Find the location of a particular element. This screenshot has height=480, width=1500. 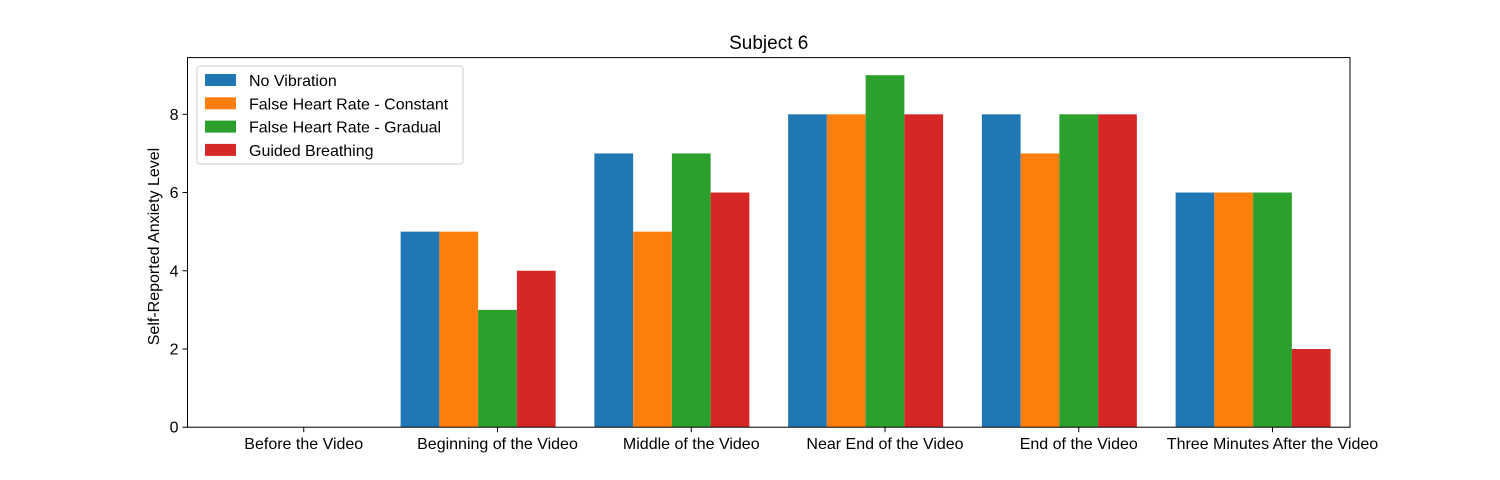

y-axis: 0 2 4 6 8 is located at coordinates (179, 272).